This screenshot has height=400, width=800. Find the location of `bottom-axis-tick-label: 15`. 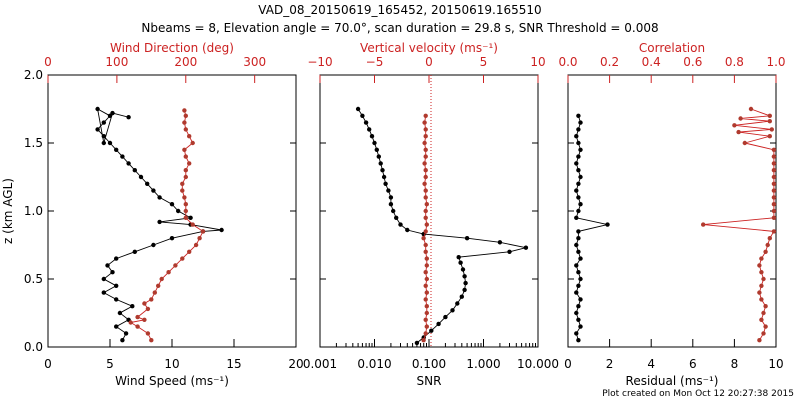

bottom-axis-tick-label: 15 is located at coordinates (233, 364).